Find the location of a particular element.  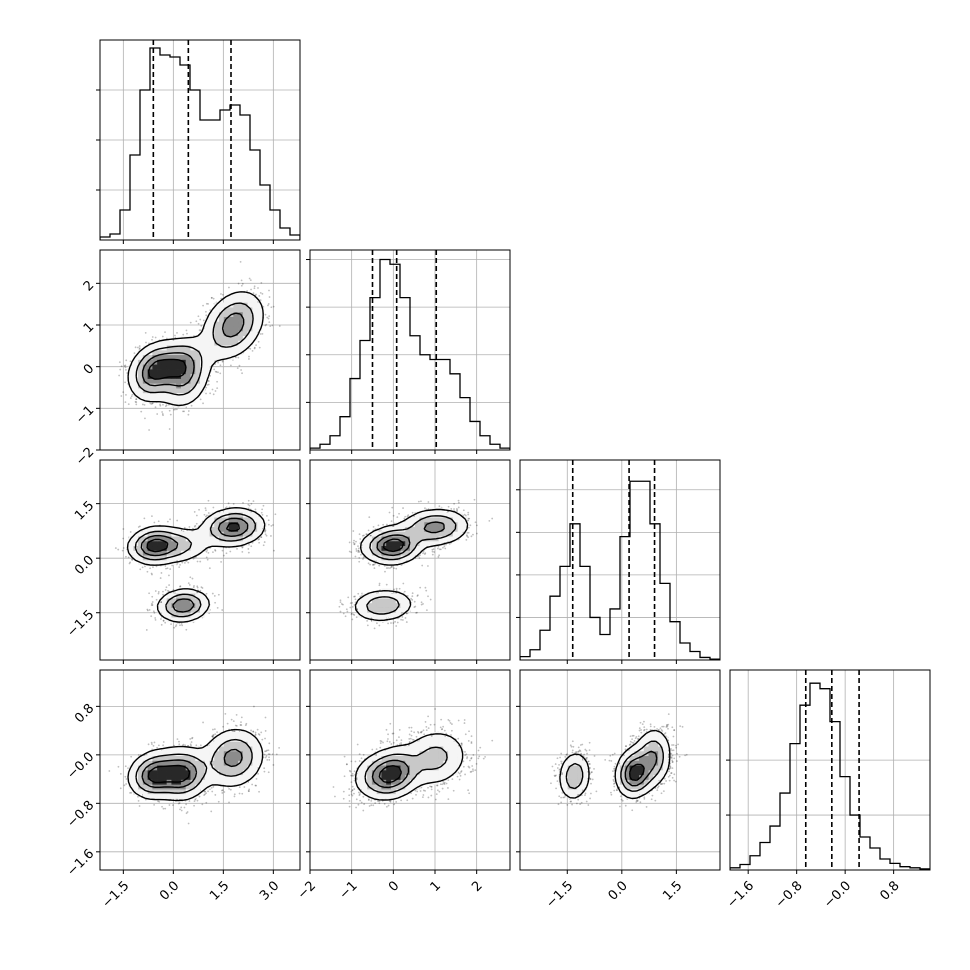

y-tick-label: 0 is located at coordinates (89, 369).